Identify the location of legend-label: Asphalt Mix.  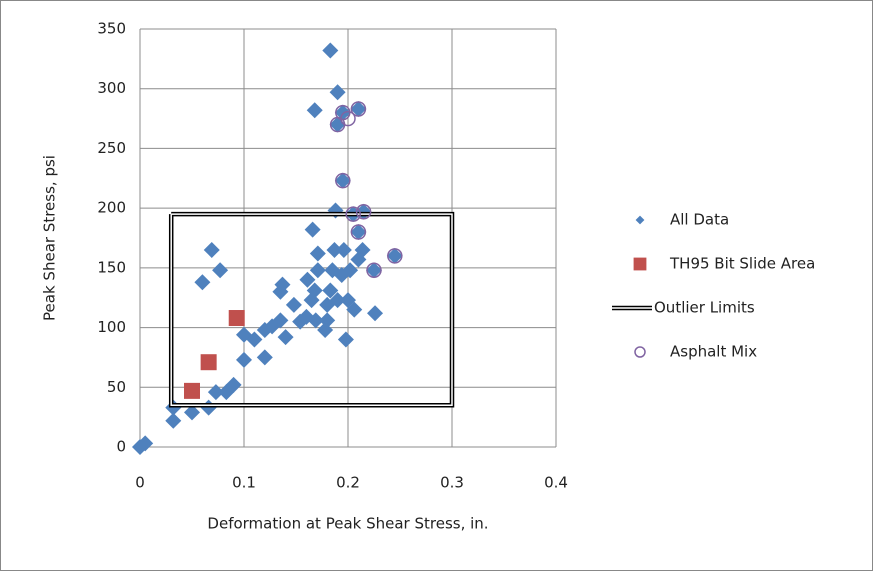
(713, 352).